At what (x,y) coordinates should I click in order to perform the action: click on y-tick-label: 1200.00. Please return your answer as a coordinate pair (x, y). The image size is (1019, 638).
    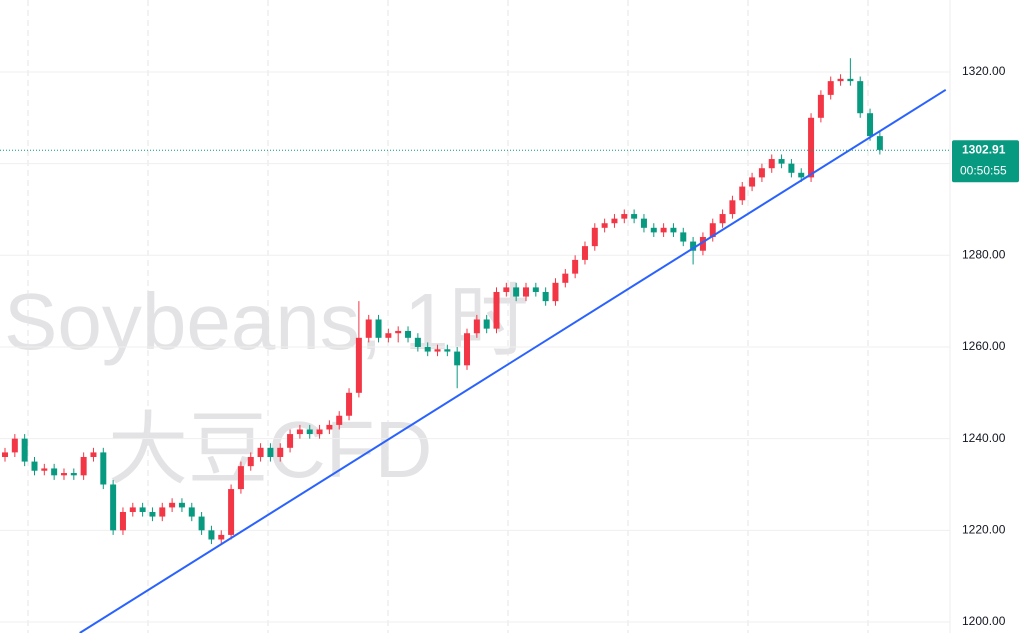
    Looking at the image, I should click on (984, 621).